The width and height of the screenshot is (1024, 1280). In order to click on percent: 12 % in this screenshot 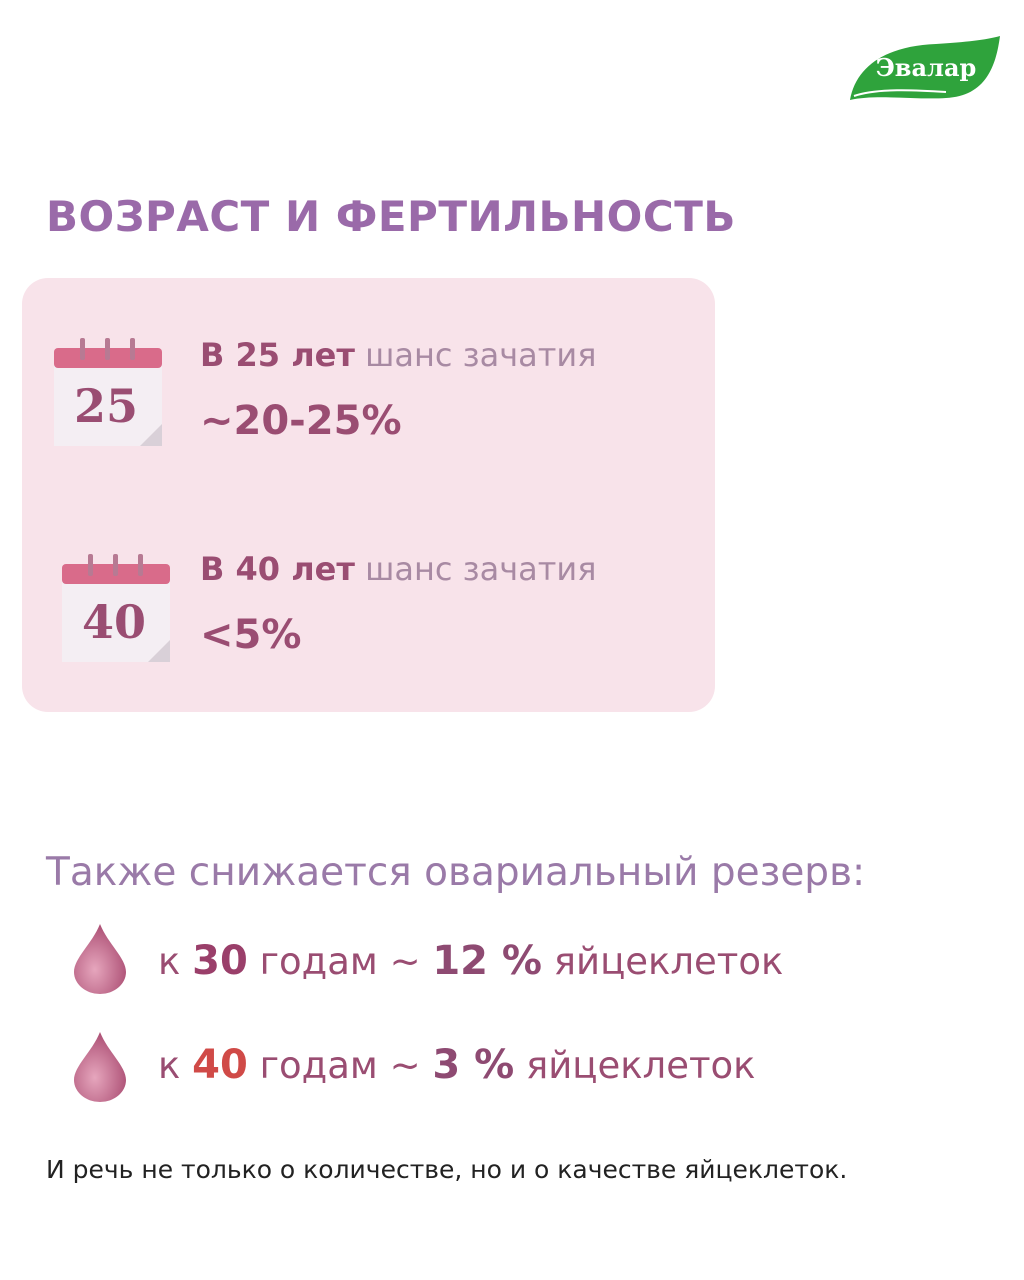, I will do `click(487, 961)`.